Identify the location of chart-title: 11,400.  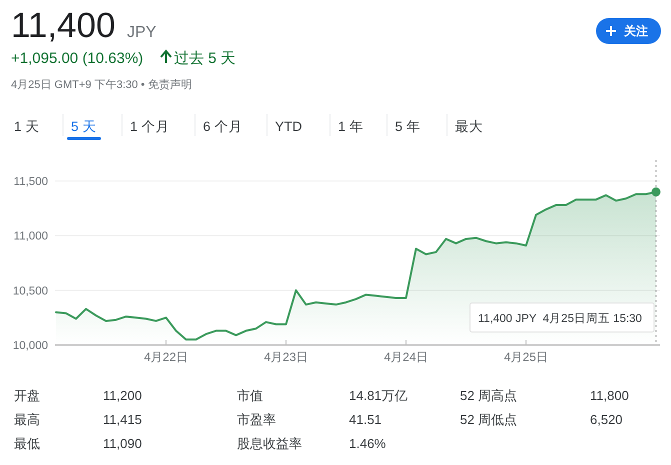
(63, 25).